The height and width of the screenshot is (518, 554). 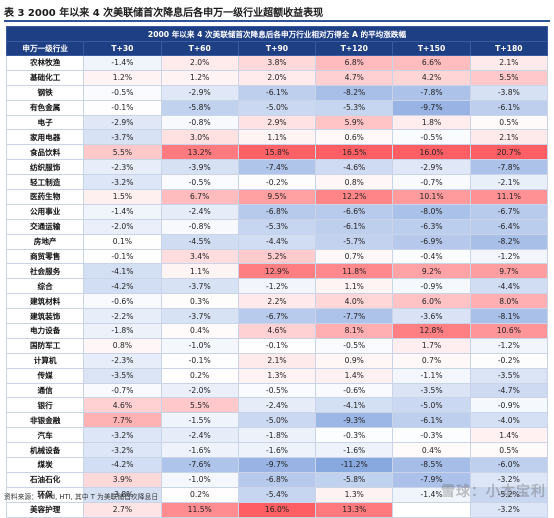 I want to click on table-row: 有色金属 -0.1% -5.8% -5.0% -5.3% -9.7% -6.1%, so click(x=277, y=107).